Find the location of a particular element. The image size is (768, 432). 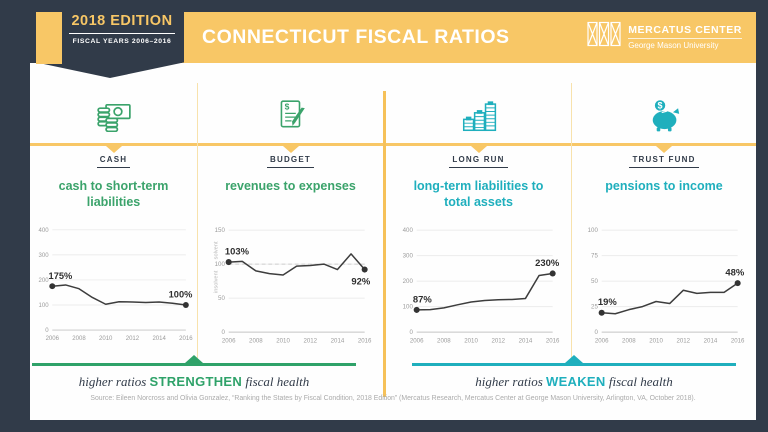

chart-title: long-term liabilities to total assets is located at coordinates (478, 194).